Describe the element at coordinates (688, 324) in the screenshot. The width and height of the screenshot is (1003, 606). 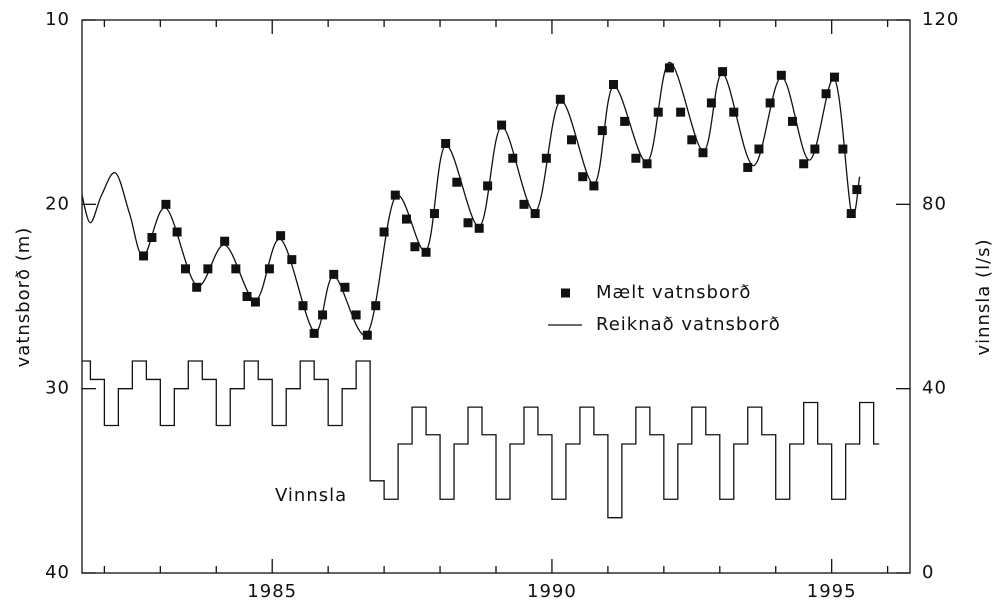
I see `legend-label: Reiknað vatnsborð` at that location.